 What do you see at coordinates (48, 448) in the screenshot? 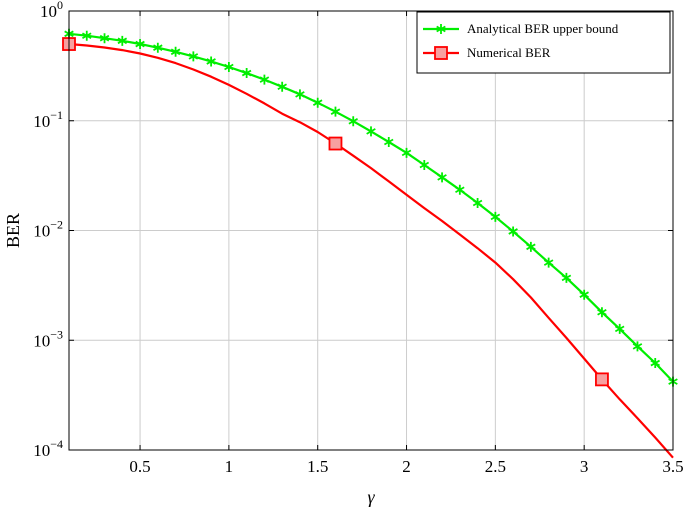
I see `y-tick-label: 10⁻⁴` at bounding box center [48, 448].